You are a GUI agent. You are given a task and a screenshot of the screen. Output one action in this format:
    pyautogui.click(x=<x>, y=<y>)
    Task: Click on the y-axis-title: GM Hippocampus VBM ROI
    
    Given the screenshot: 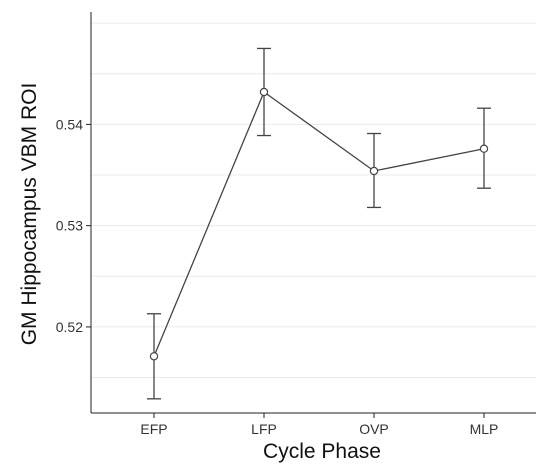 What is the action you would take?
    pyautogui.click(x=29, y=214)
    